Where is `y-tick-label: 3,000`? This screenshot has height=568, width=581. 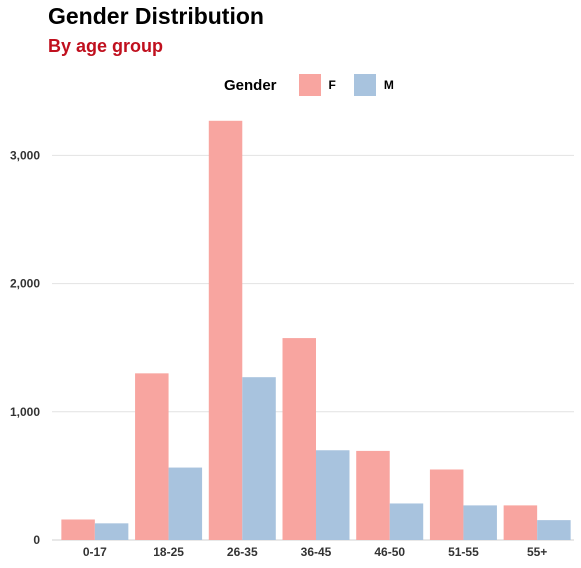 y-tick-label: 3,000 is located at coordinates (25, 155).